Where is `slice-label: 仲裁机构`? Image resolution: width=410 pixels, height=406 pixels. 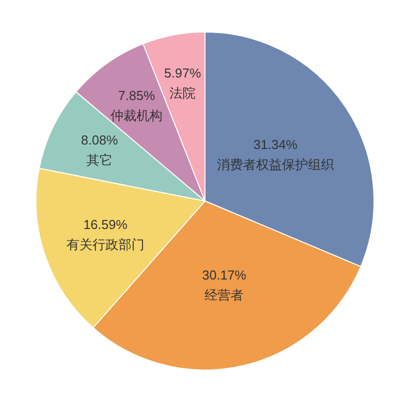 slice-label: 仲裁机构 is located at coordinates (136, 116).